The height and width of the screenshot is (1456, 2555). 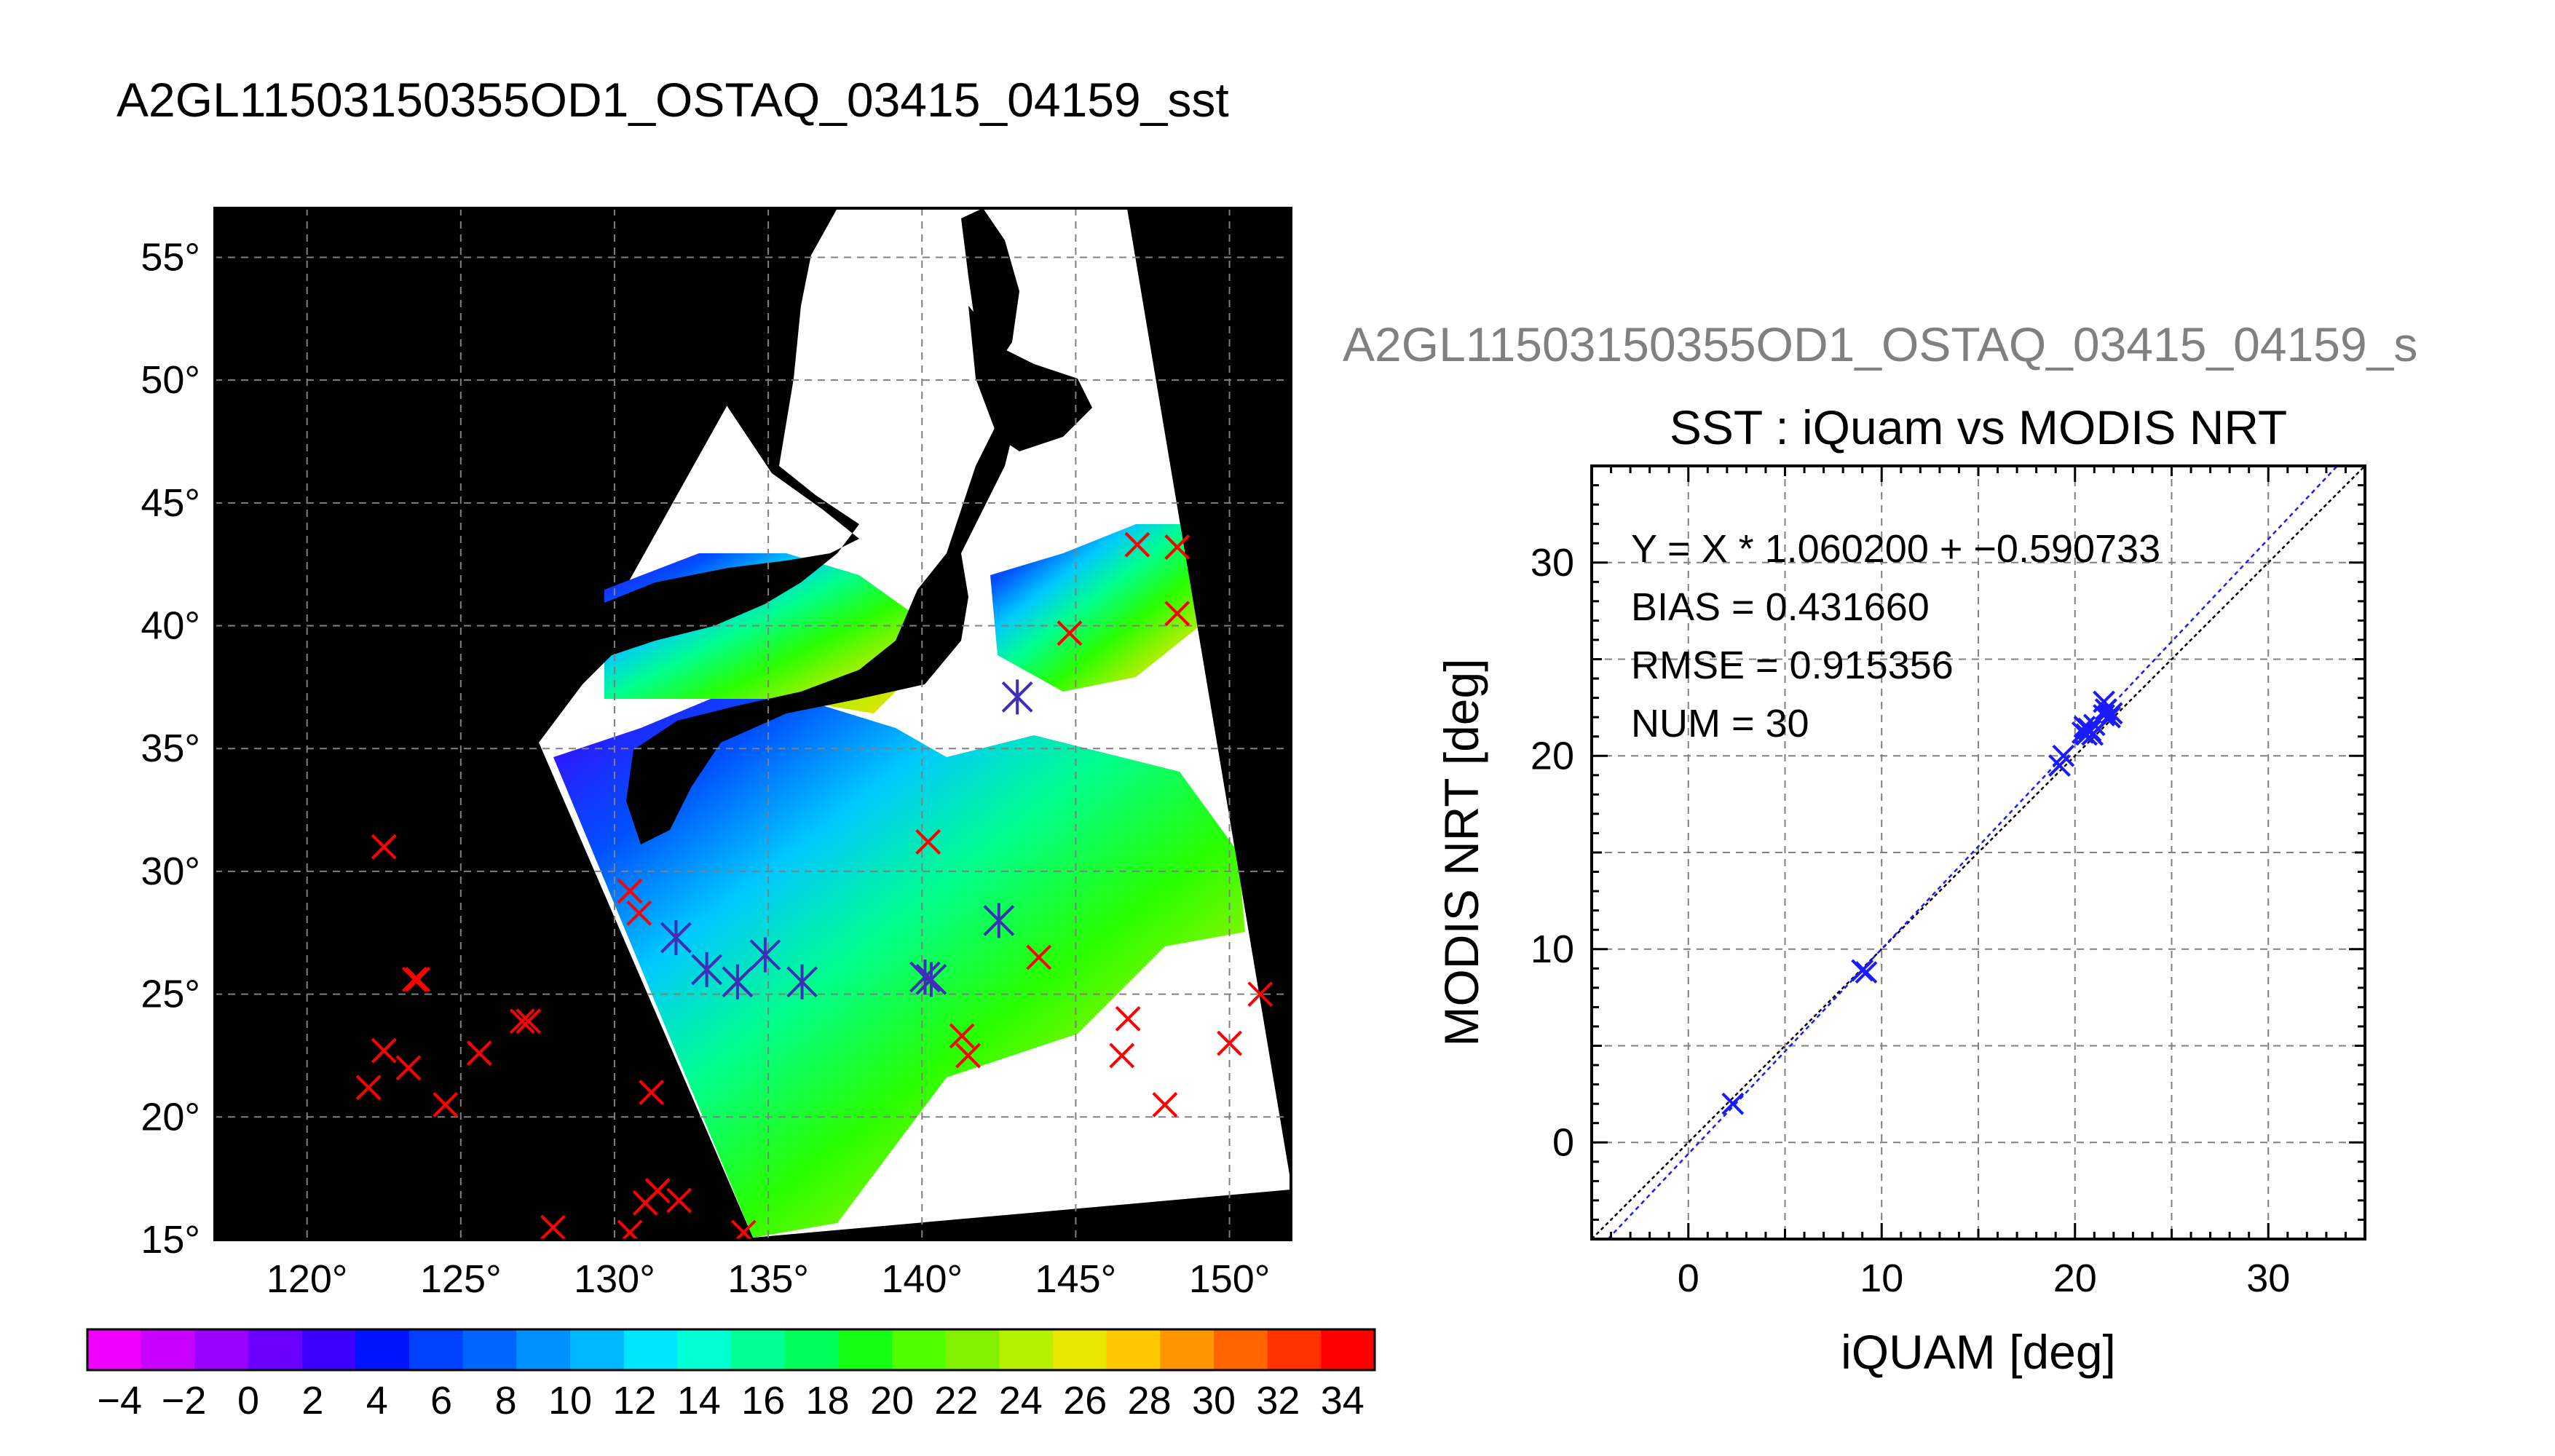 What do you see at coordinates (248, 1401) in the screenshot?
I see `colorbar-label: 0` at bounding box center [248, 1401].